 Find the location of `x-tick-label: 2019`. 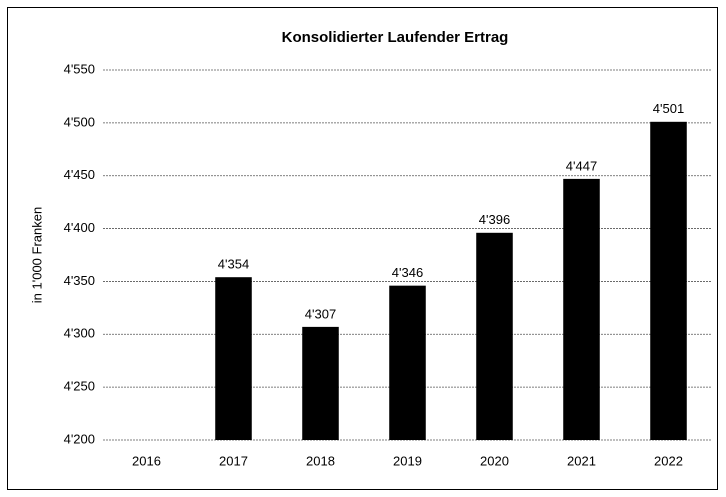

x-tick-label: 2019 is located at coordinates (407, 460).